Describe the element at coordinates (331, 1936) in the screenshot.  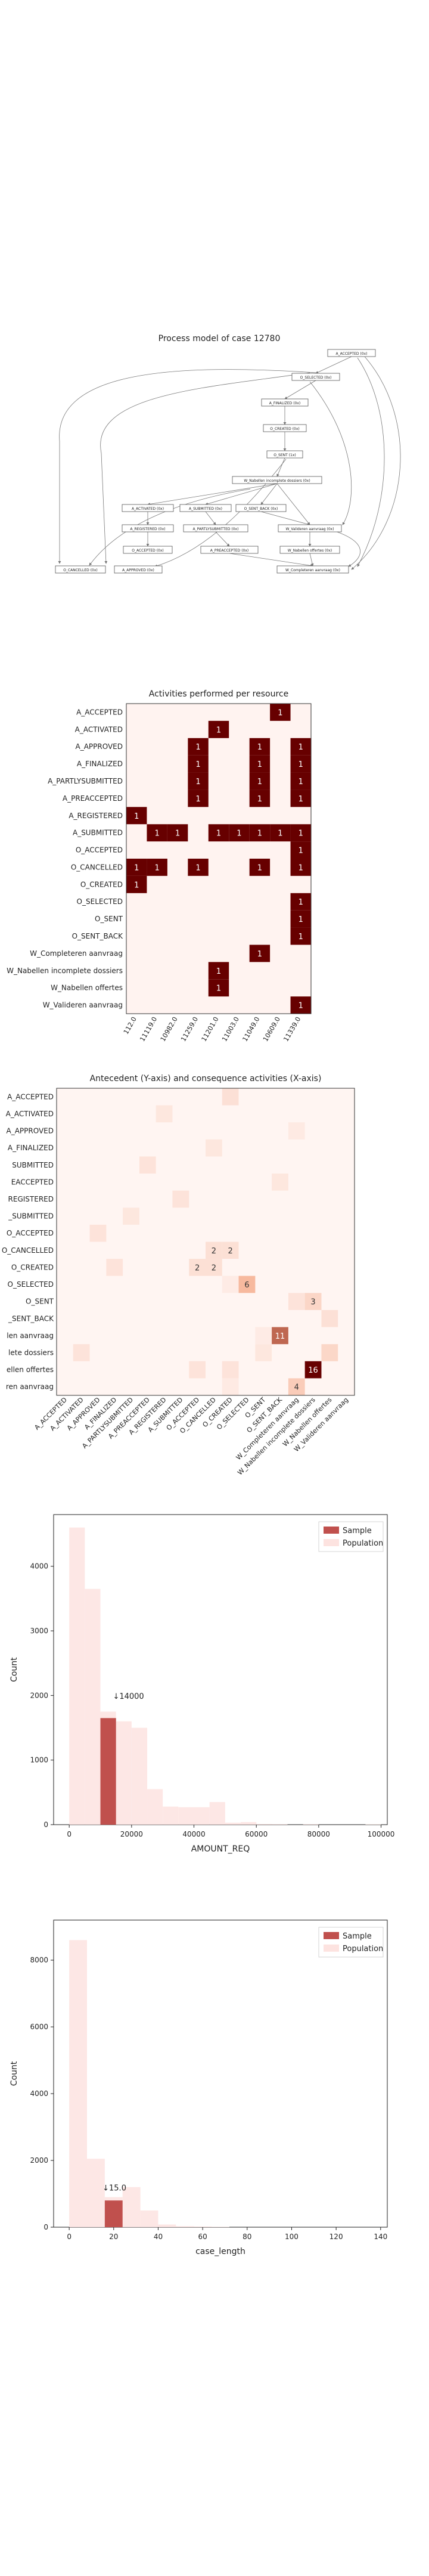
I see `hist2-legend-swatch-sample` at that location.